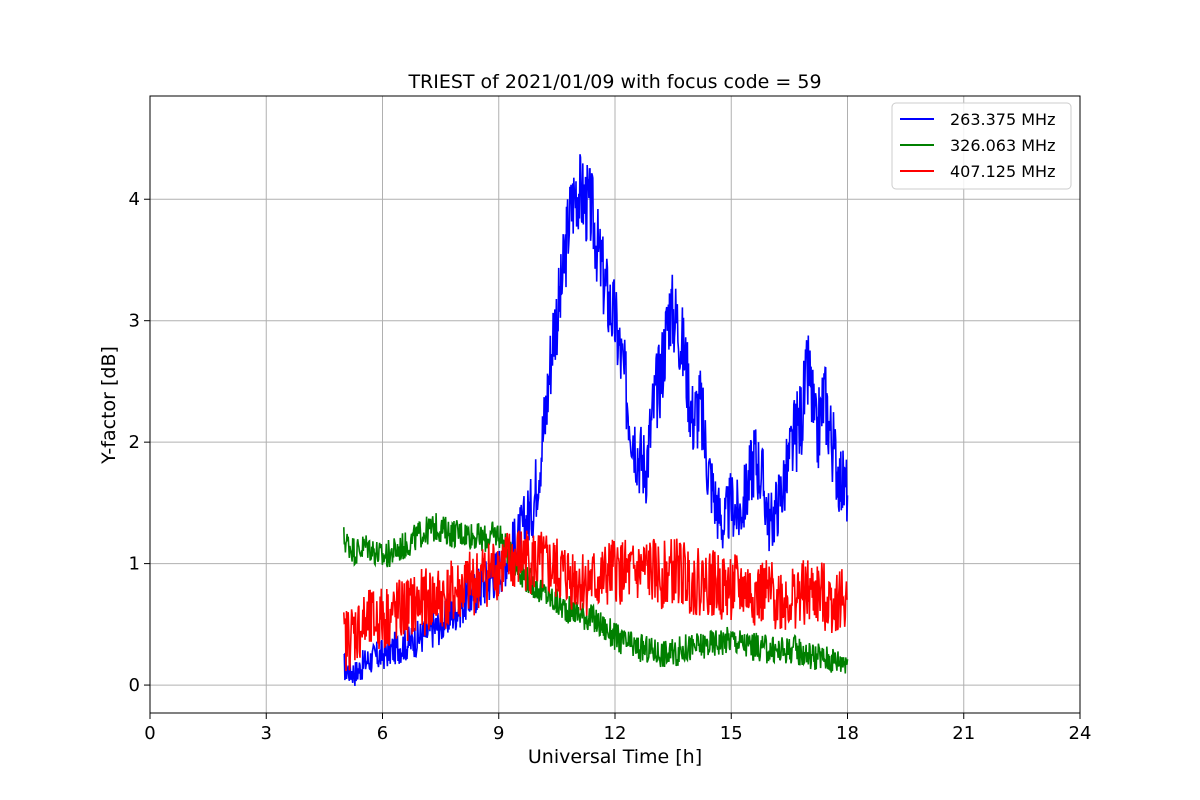 The height and width of the screenshot is (800, 1200). Describe the element at coordinates (1002, 145) in the screenshot. I see `legend-label: 326.063 MHz` at that location.